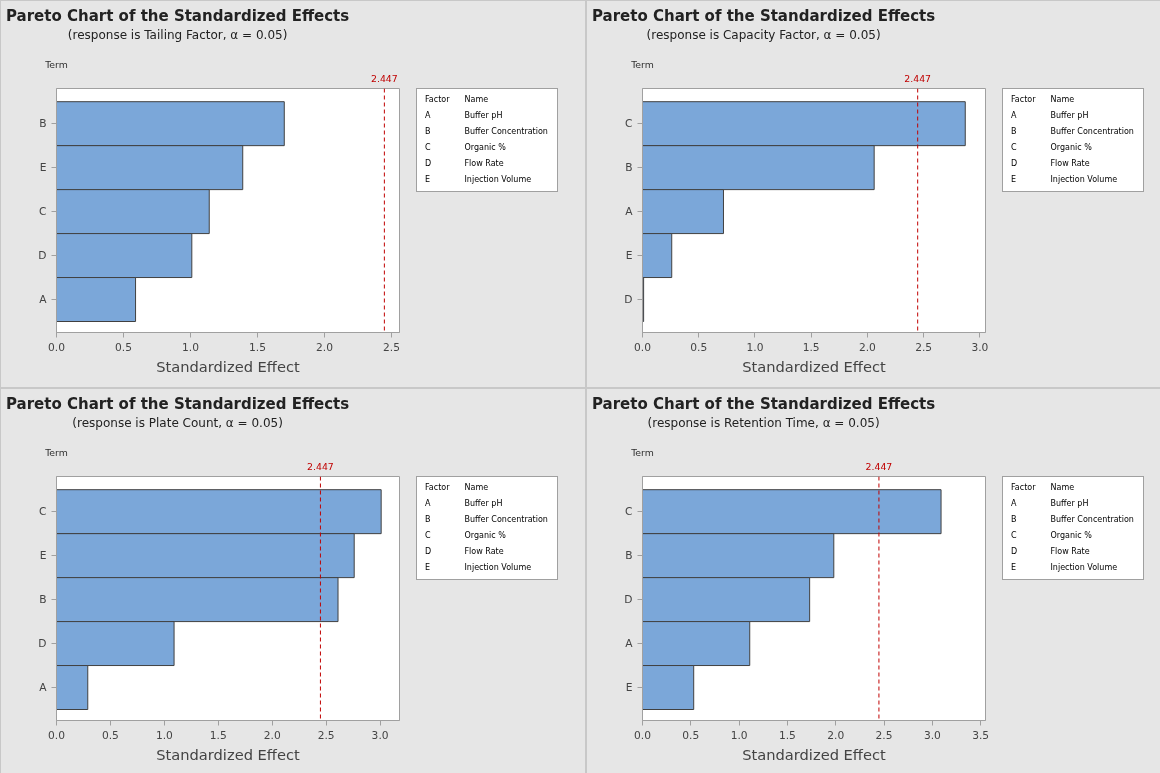  Describe the element at coordinates (763, 424) in the screenshot. I see `chart-subtitle: (response is Retention Time, α = 0.05)` at that location.